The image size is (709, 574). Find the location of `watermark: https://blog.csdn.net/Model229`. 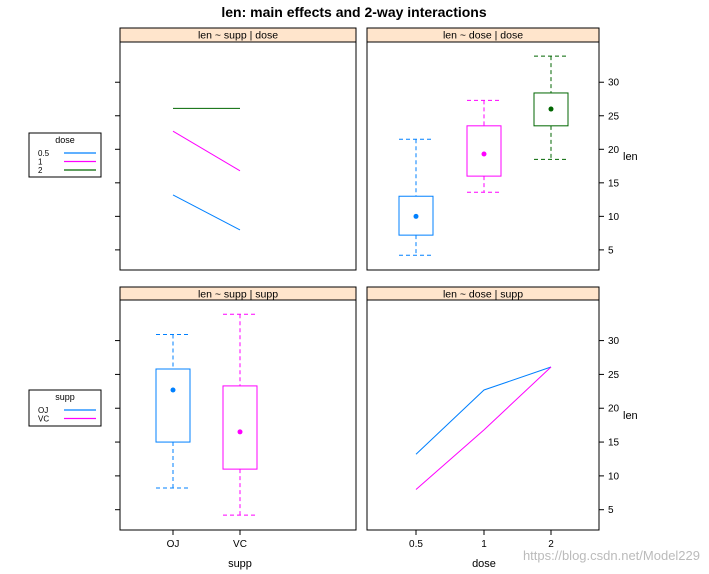

watermark: https://blog.csdn.net/Model229 is located at coordinates (611, 555).